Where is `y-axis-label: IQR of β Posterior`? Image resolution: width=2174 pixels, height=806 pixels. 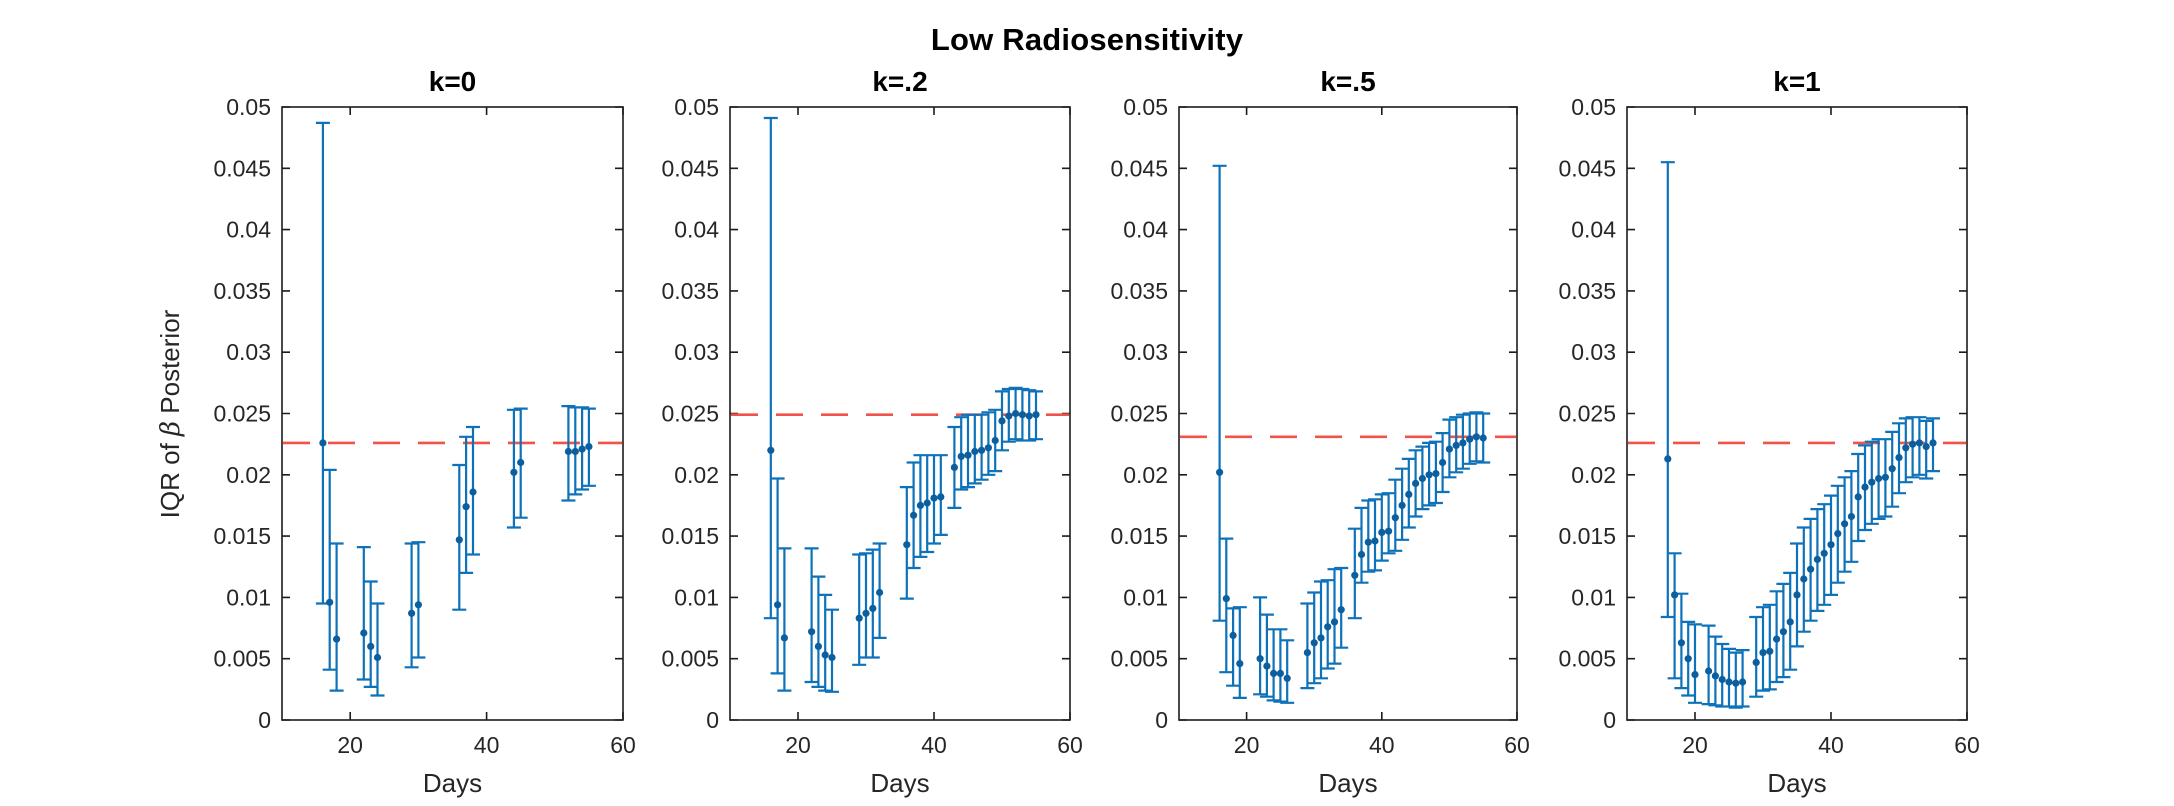 y-axis-label: IQR of β Posterior is located at coordinates (172, 414).